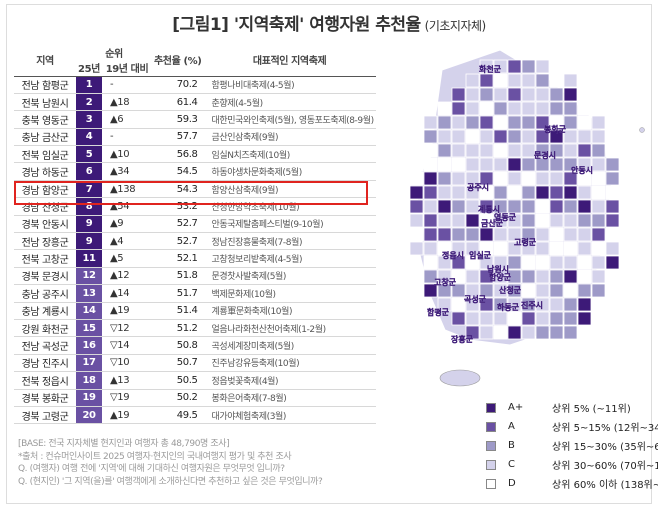 This screenshot has height=508, width=658. Describe the element at coordinates (289, 189) in the screenshot. I see `festival-cell: 함양산삼축제(9월)` at that location.